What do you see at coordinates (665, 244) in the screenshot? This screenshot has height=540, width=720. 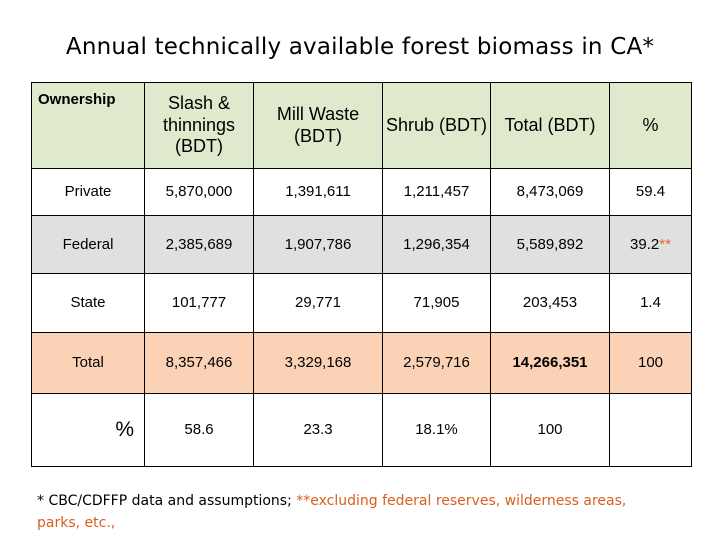 I see `annotation-mark: **` at bounding box center [665, 244].